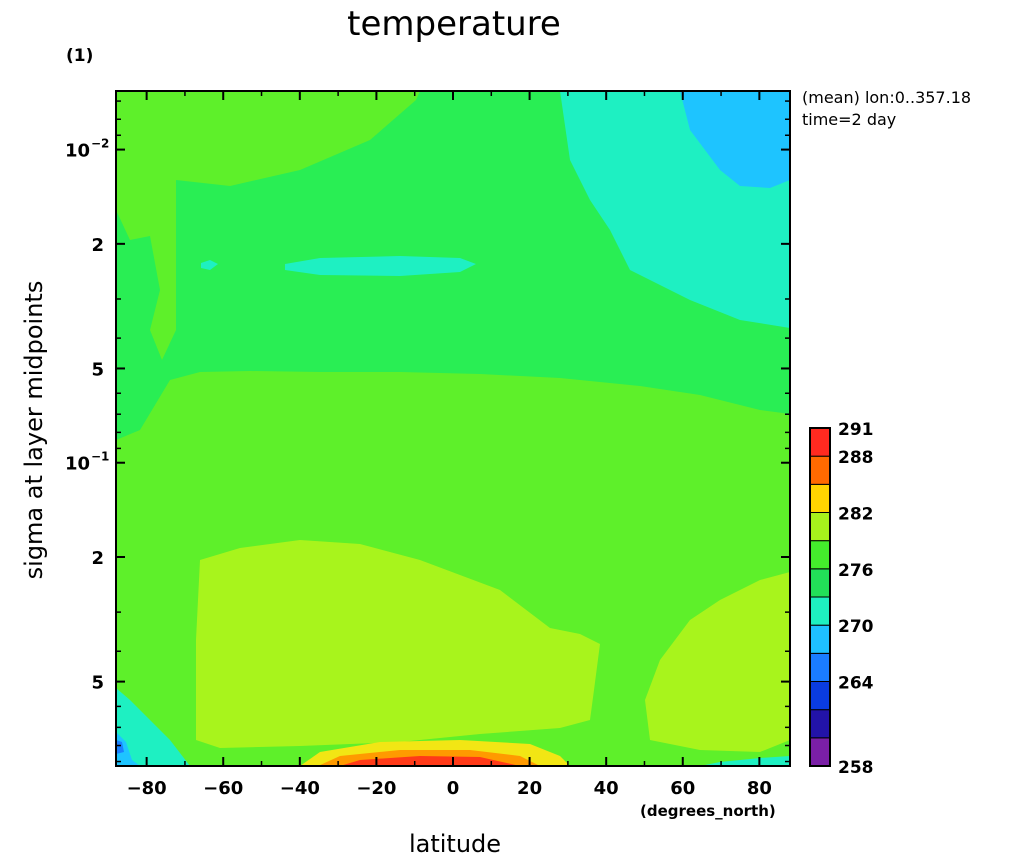  What do you see at coordinates (128, 749) in the screenshot?
I see `contour-fill-cold-sw` at bounding box center [128, 749].